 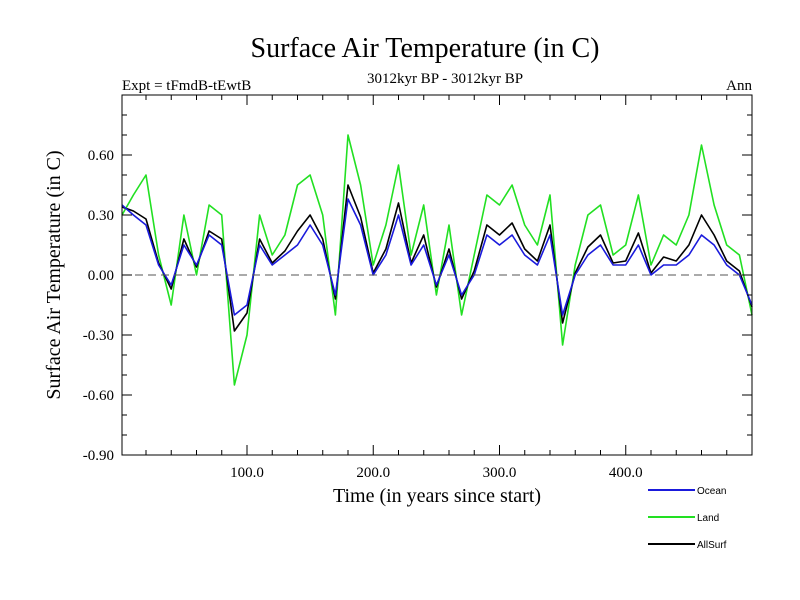 What do you see at coordinates (98, 456) in the screenshot?
I see `y-tick-label: -0.90` at bounding box center [98, 456].